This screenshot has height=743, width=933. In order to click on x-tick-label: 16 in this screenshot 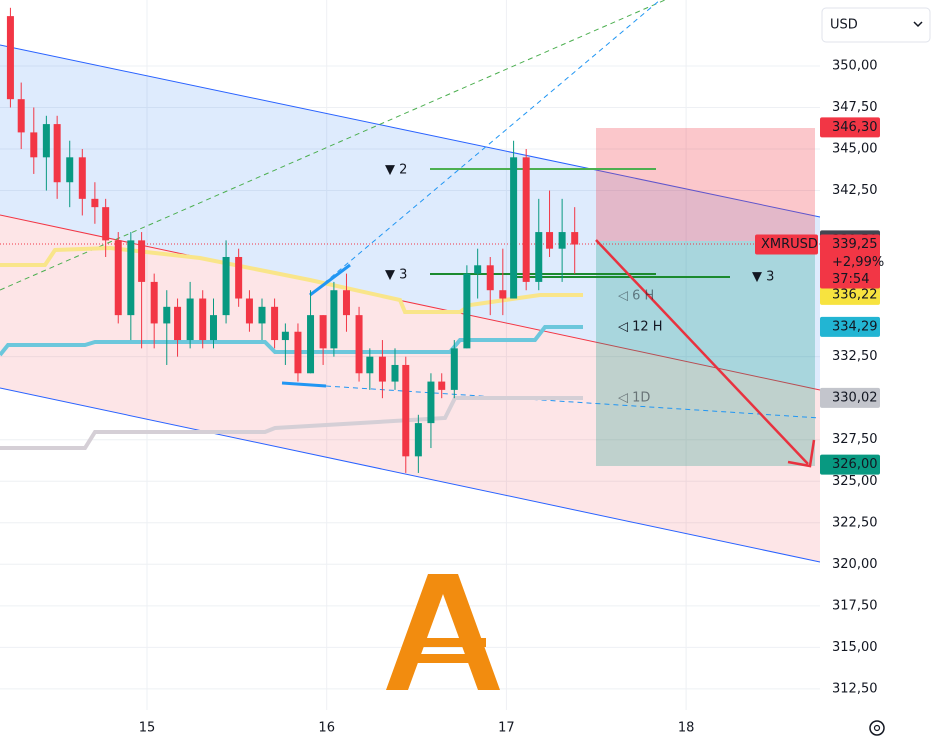, I will do `click(326, 728)`.